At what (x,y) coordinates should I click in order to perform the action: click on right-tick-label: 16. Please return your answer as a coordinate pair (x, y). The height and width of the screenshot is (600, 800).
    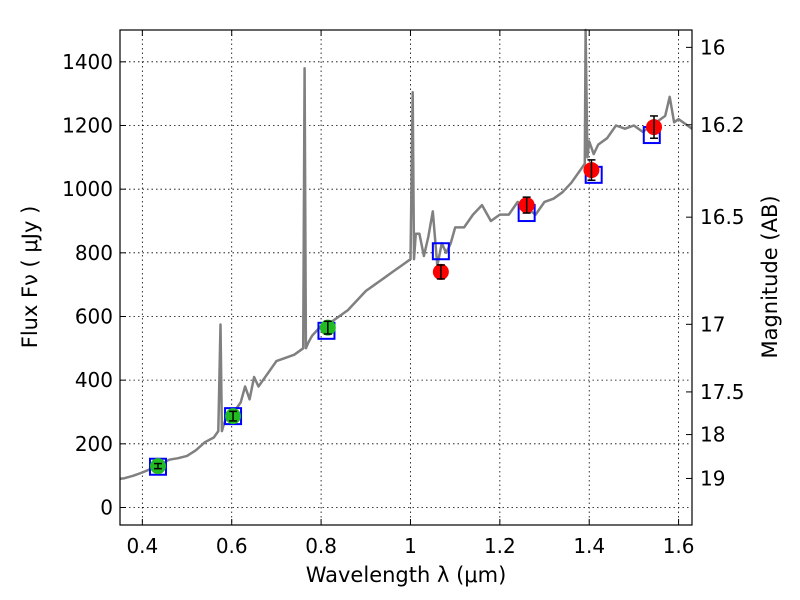
    Looking at the image, I should click on (712, 47).